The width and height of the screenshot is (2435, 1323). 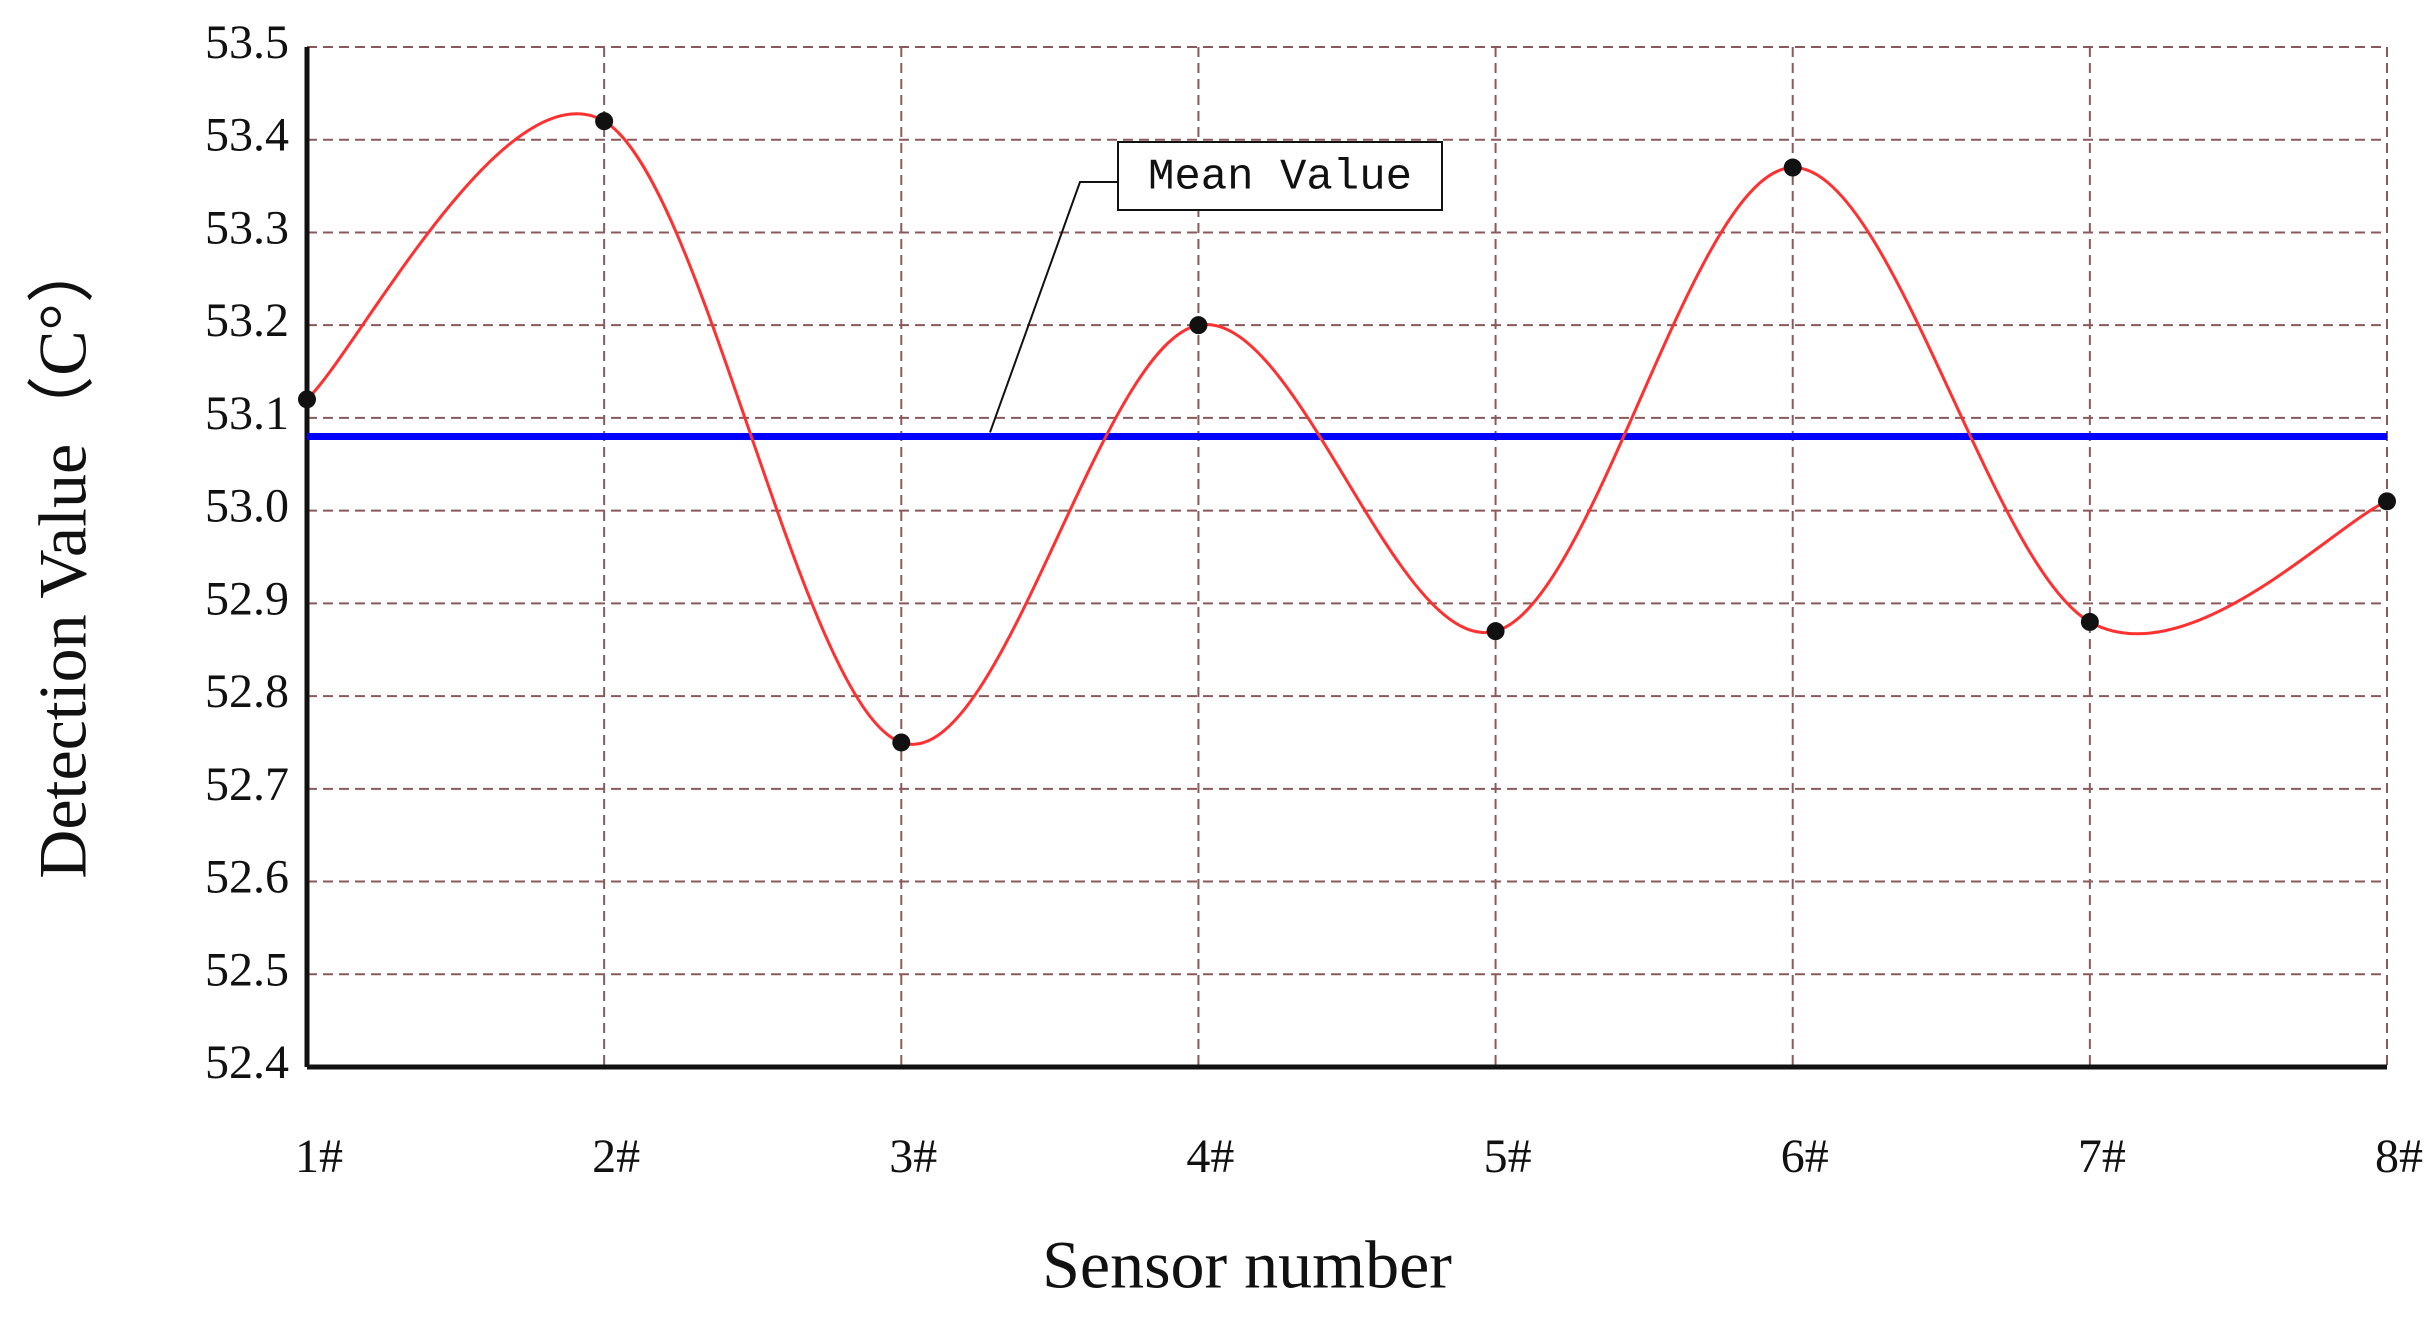 What do you see at coordinates (63, 556) in the screenshot?
I see `y-axis-title: Detection Value（C°）` at bounding box center [63, 556].